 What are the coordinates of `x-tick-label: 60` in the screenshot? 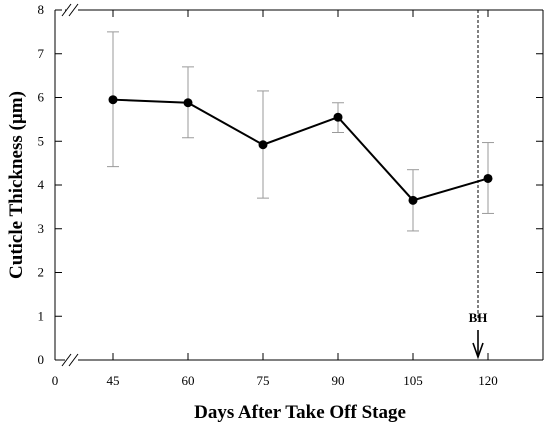 It's located at (188, 380).